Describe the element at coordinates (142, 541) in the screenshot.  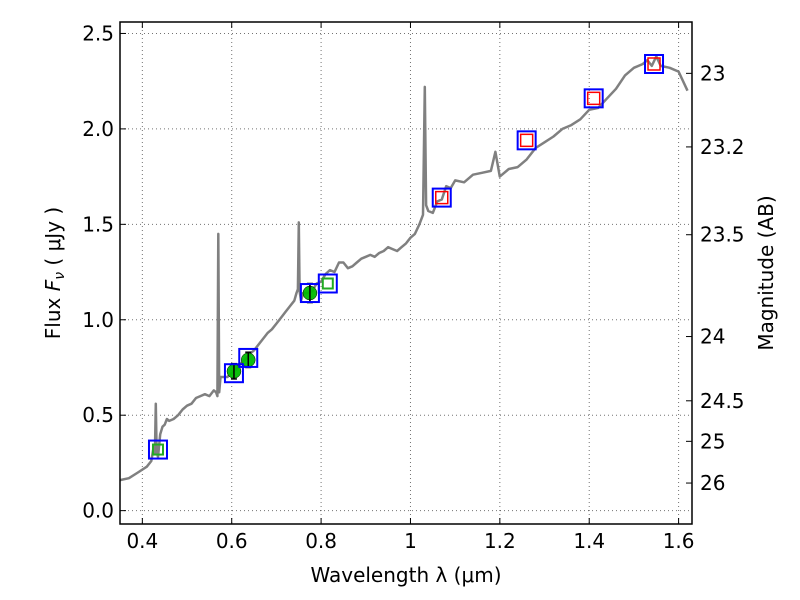
I see `x-tick-label: 0.4` at that location.